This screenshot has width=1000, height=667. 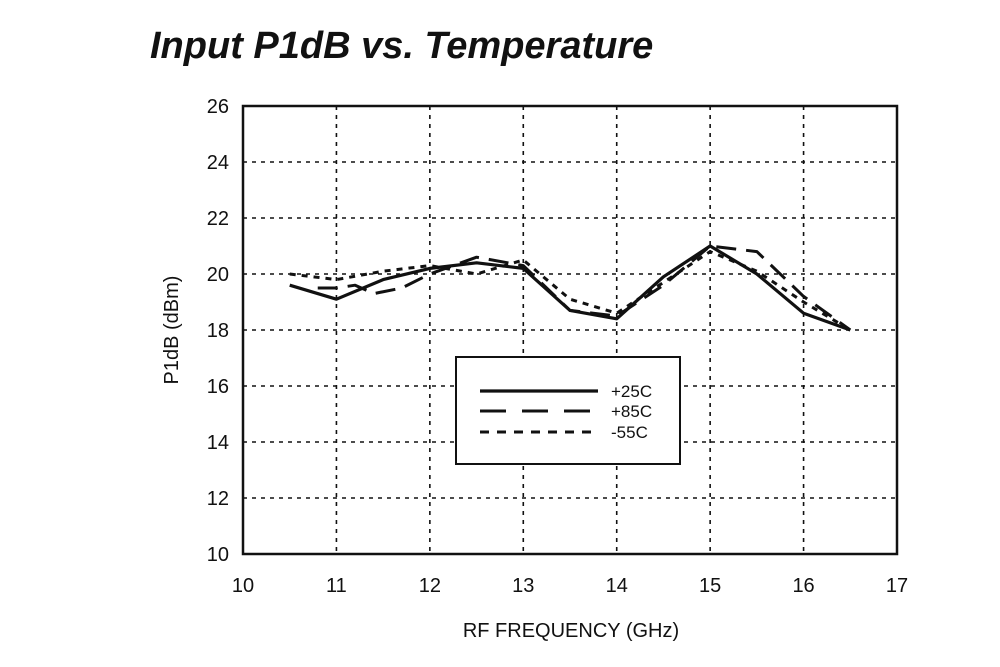 I want to click on series-line-85C, so click(x=584, y=288).